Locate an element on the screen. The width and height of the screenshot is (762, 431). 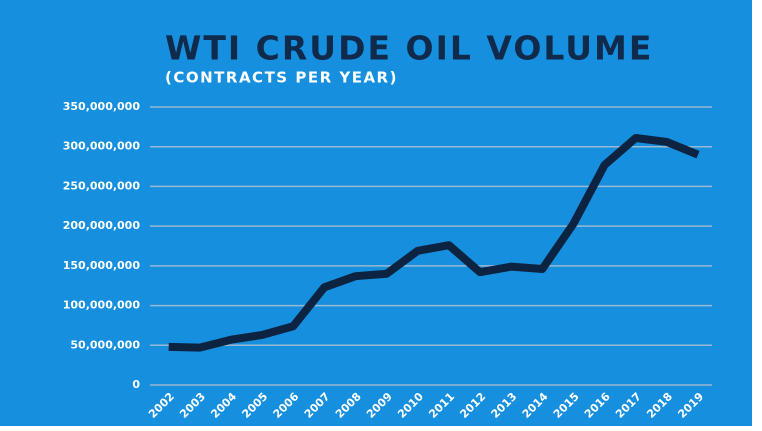
y-tick-label: 200,000,000 is located at coordinates (102, 225).